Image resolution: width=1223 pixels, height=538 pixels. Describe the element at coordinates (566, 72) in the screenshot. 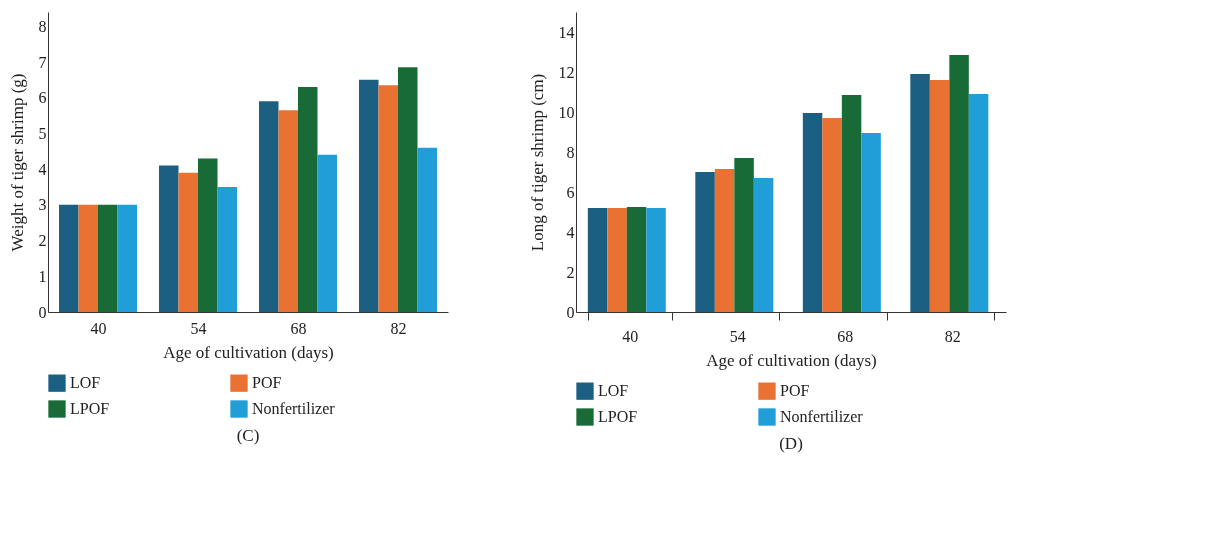

I see `y-tick-label: 12` at that location.